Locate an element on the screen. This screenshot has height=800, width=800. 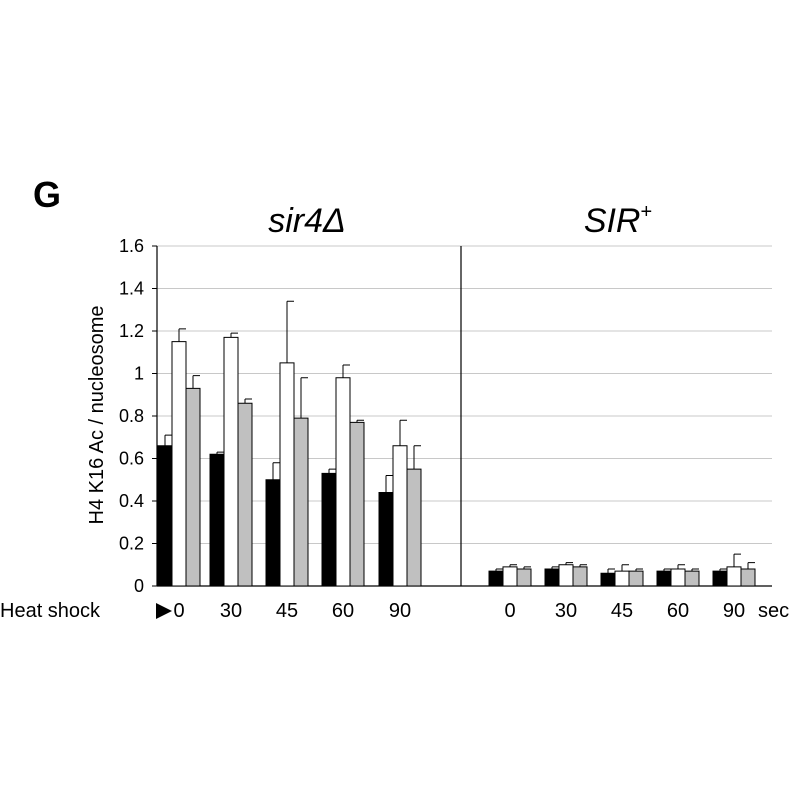
panel-title-sir-plus: SIR+ is located at coordinates (618, 220).